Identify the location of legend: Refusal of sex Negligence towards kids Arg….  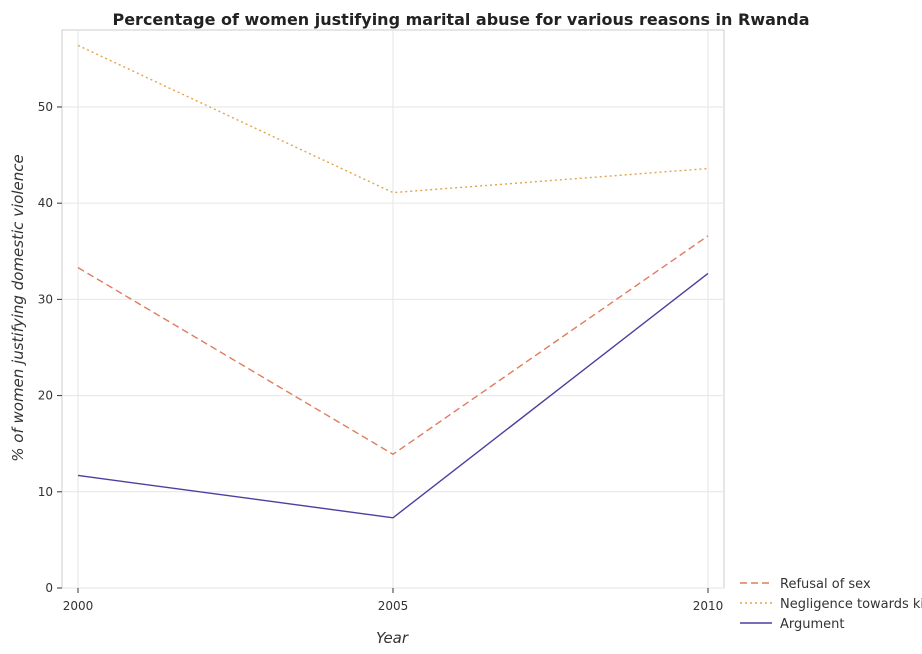
(831, 604).